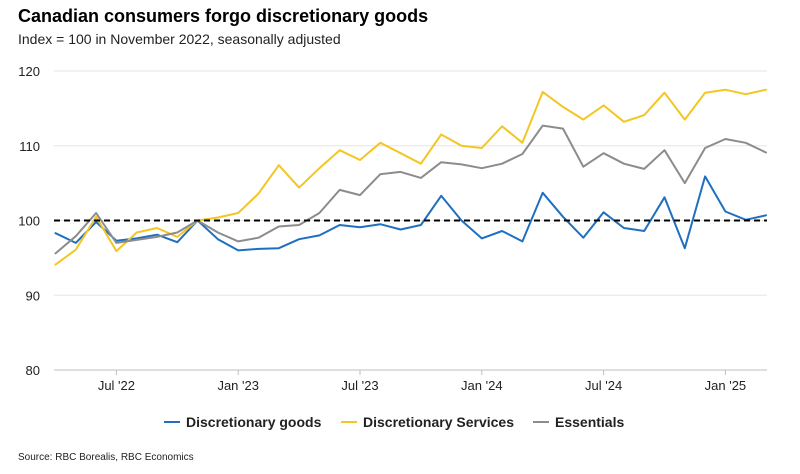 The height and width of the screenshot is (474, 800). I want to click on y-tick-label: 90, so click(33, 295).